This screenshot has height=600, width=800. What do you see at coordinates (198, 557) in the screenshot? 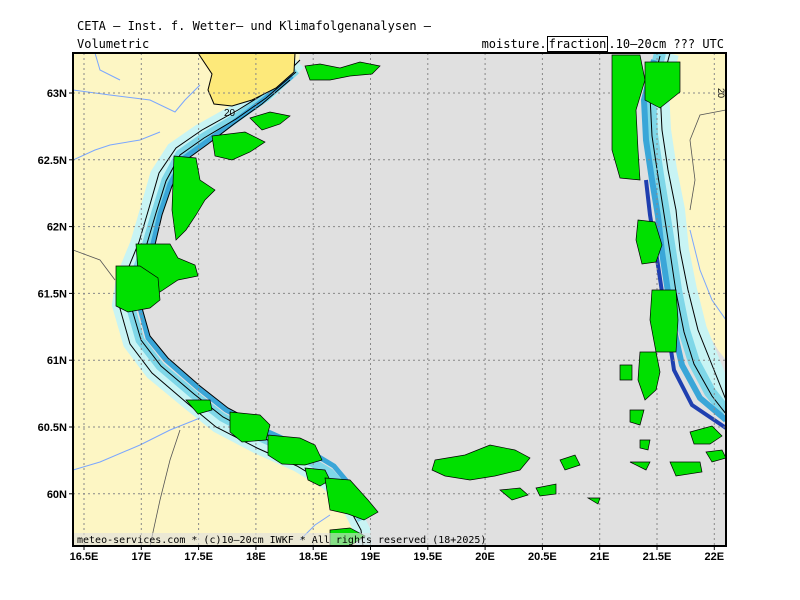
I see `lon-tick-label: 17.5E` at bounding box center [198, 557].